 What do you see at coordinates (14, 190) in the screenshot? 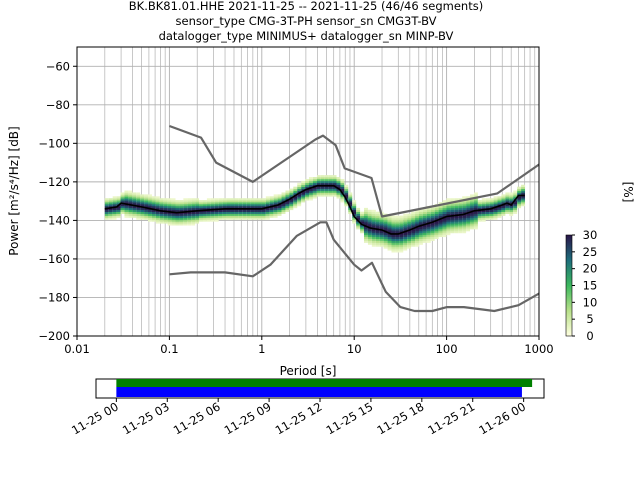
I see `y-axis-label: Power [m²/s⁴/Hz] [dB]` at bounding box center [14, 190].